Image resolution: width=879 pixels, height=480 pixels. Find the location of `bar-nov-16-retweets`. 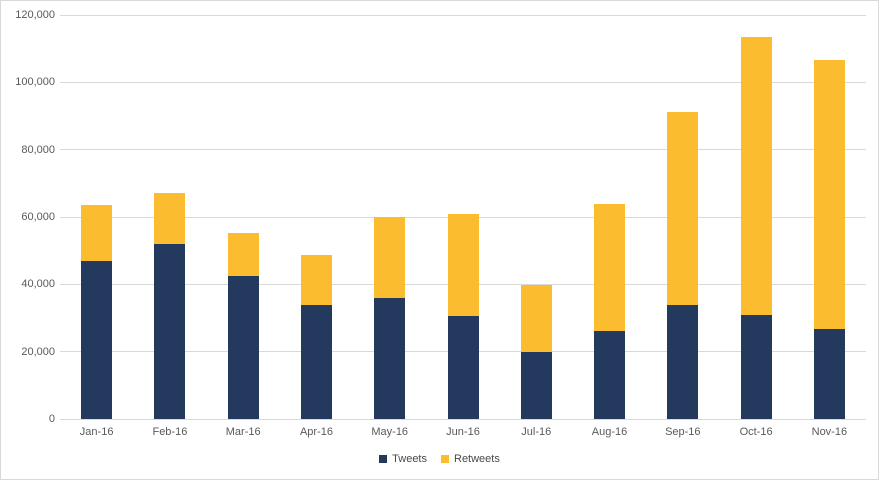

bar-nov-16-retweets is located at coordinates (829, 195).